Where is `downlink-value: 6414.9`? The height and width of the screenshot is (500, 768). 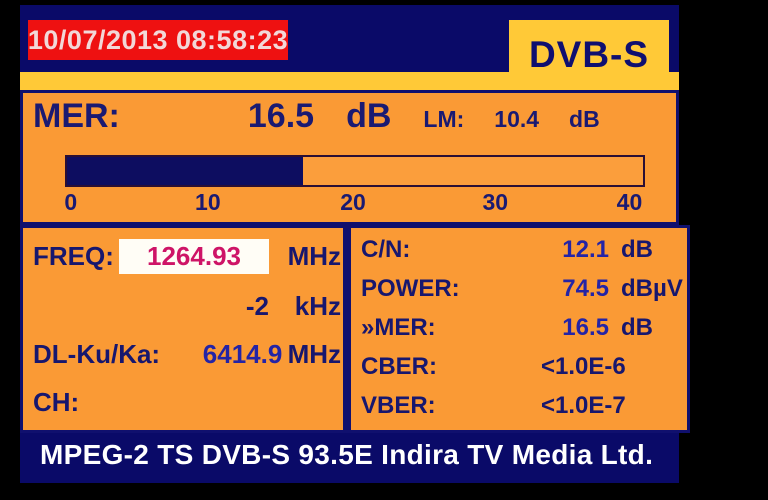 downlink-value: 6414.9 is located at coordinates (242, 353).